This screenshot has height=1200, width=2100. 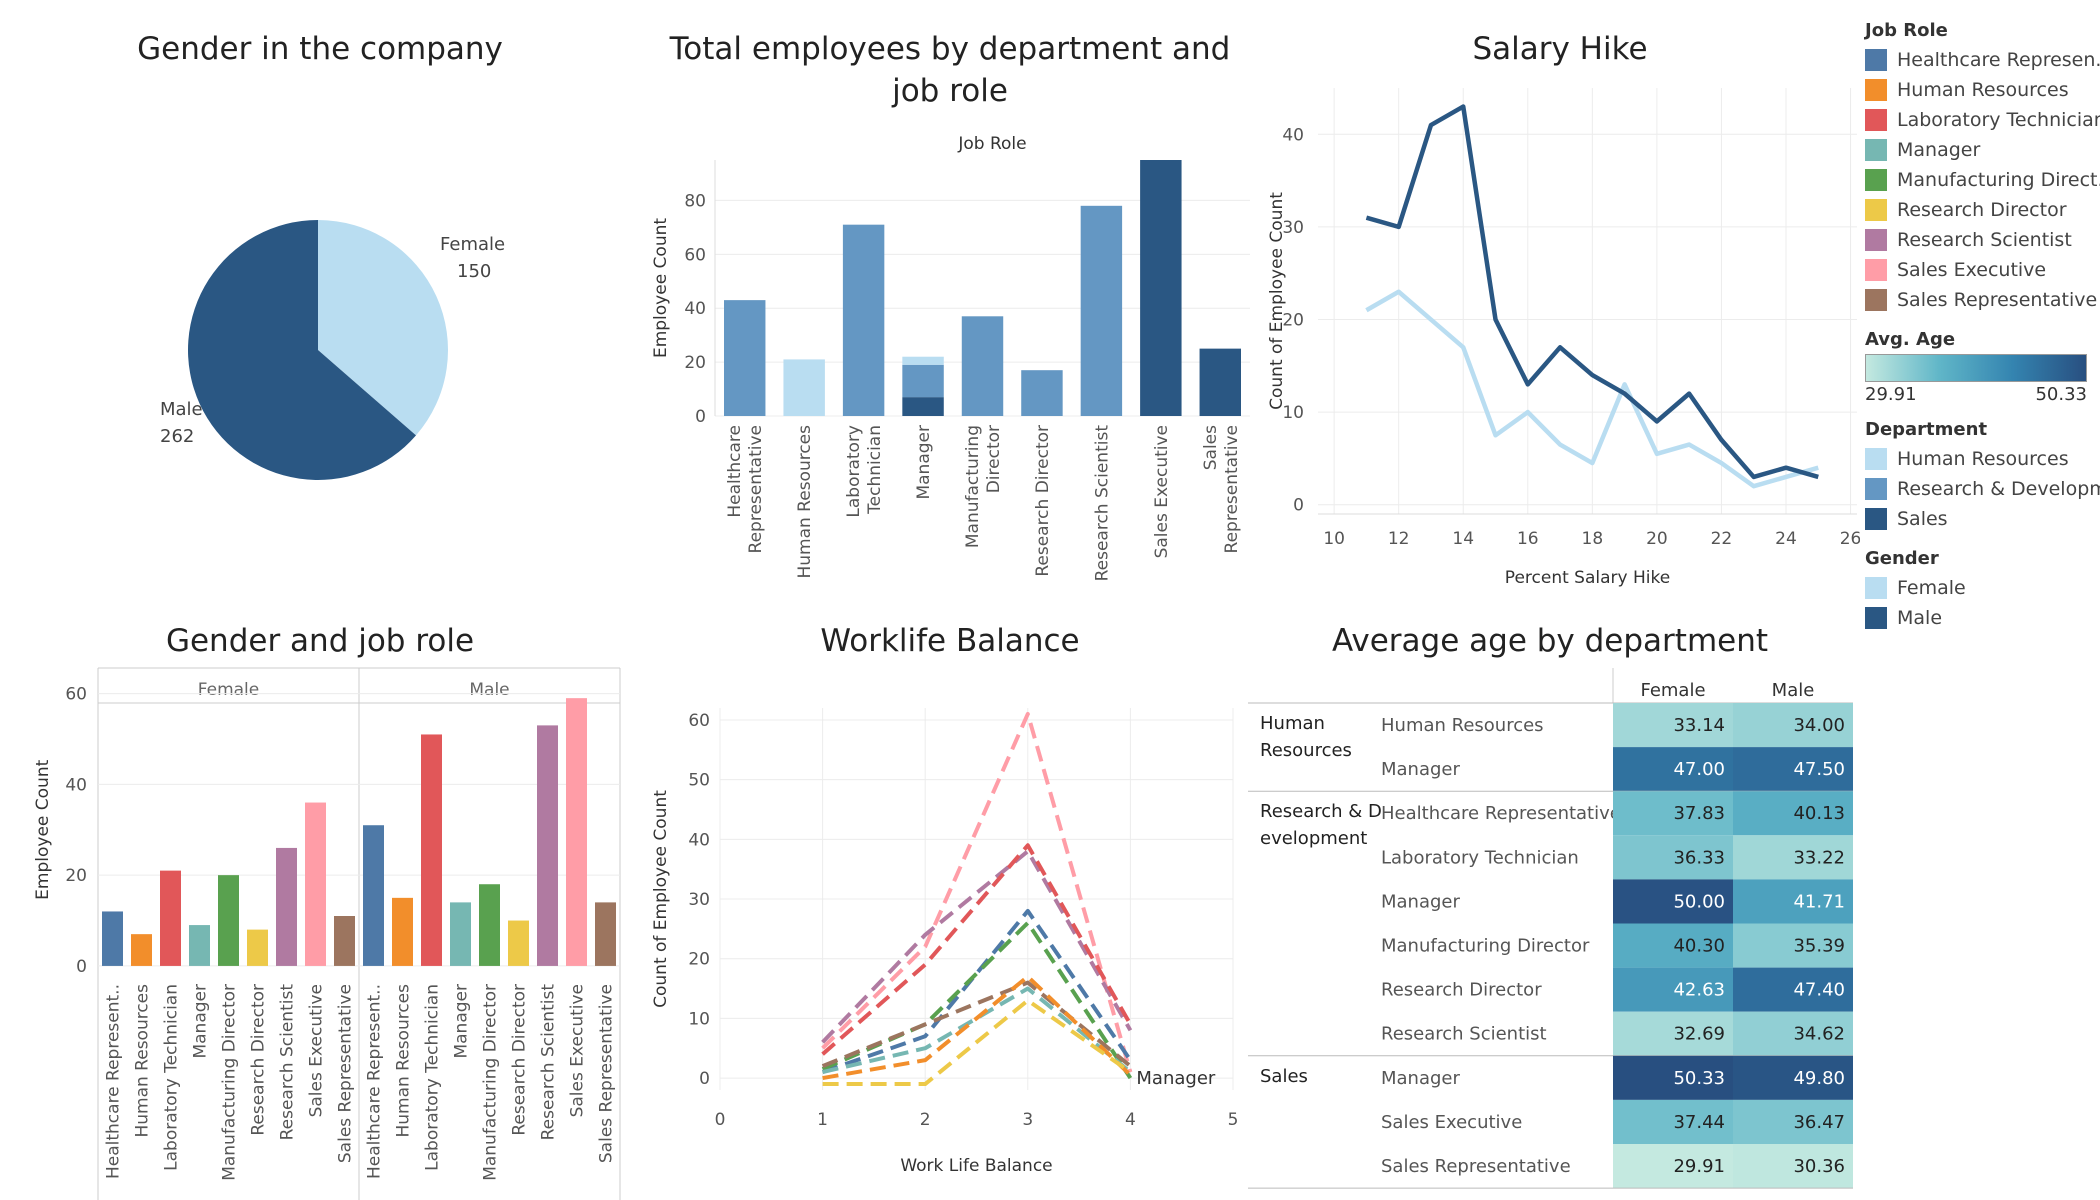 What do you see at coordinates (1476, 1166) in the screenshot?
I see `role-label: Sales Representative` at bounding box center [1476, 1166].